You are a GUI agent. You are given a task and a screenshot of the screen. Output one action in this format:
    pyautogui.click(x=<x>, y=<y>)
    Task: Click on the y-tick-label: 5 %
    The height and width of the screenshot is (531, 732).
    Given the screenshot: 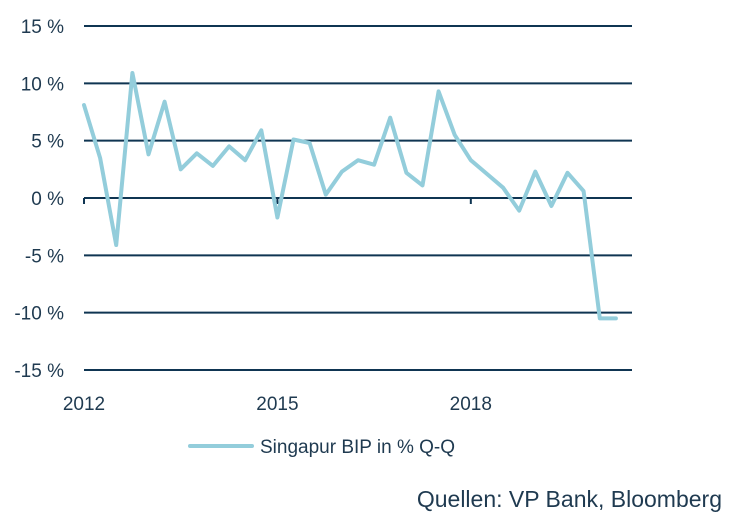 What is the action you would take?
    pyautogui.click(x=47, y=142)
    